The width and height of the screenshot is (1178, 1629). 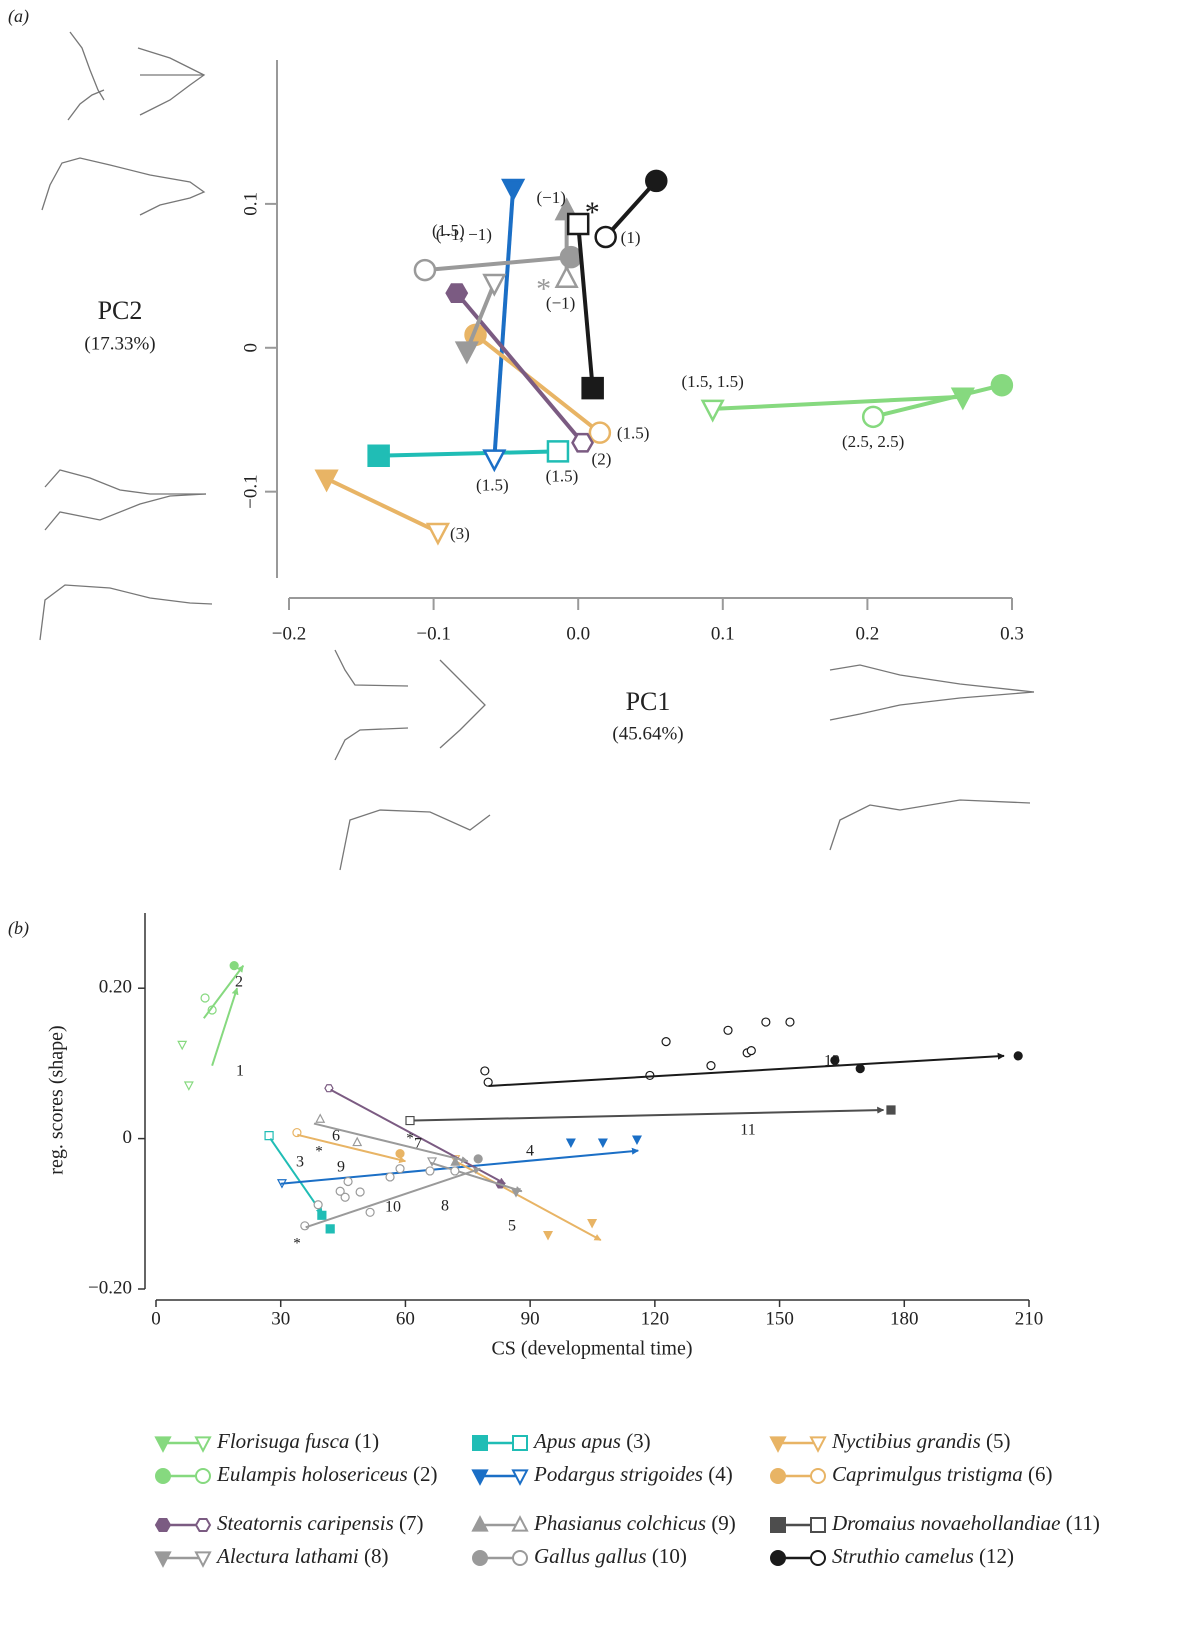 I want to click on legend-number: (9), so click(x=723, y=1523).